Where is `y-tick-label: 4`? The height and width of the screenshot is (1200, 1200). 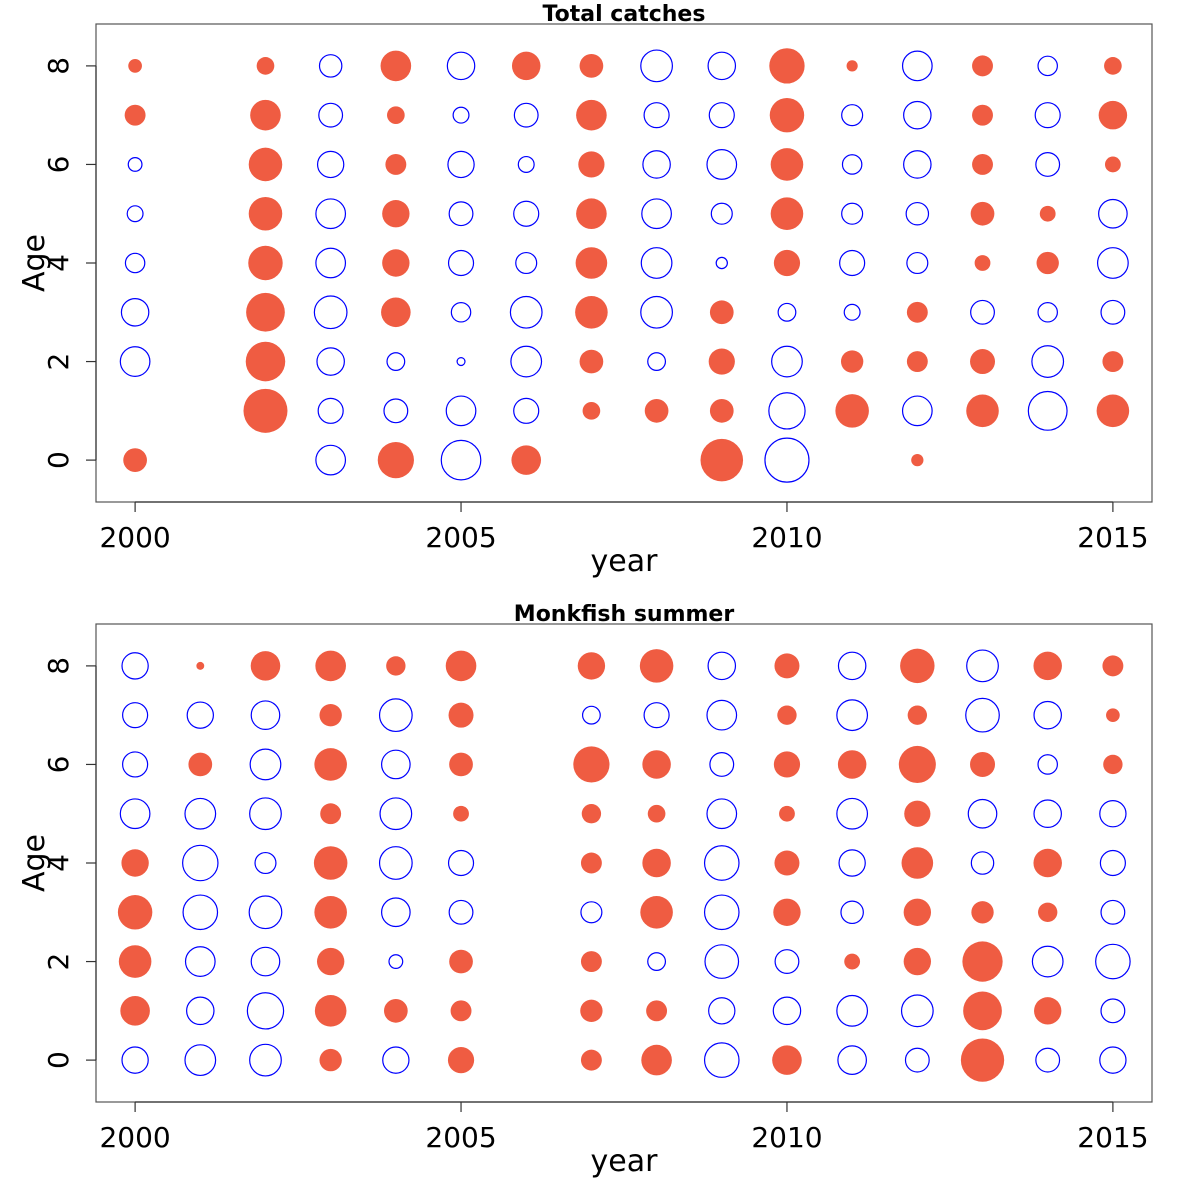
y-tick-label: 4 is located at coordinates (58, 263).